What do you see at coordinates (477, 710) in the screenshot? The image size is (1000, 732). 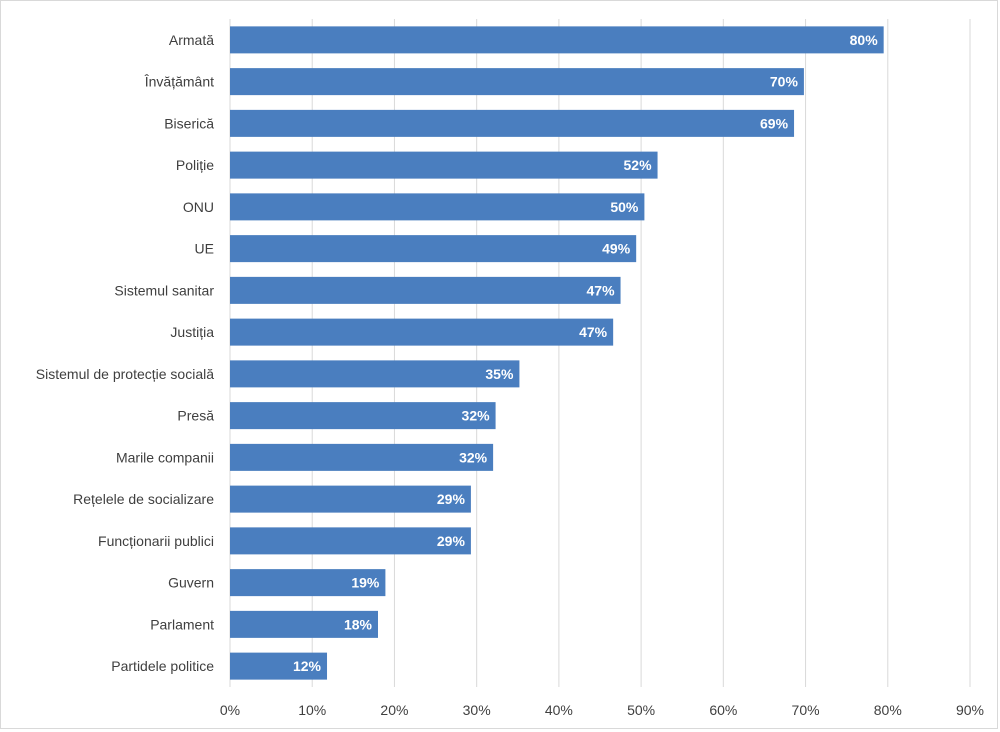 I see `x-tick-label: 30%` at bounding box center [477, 710].